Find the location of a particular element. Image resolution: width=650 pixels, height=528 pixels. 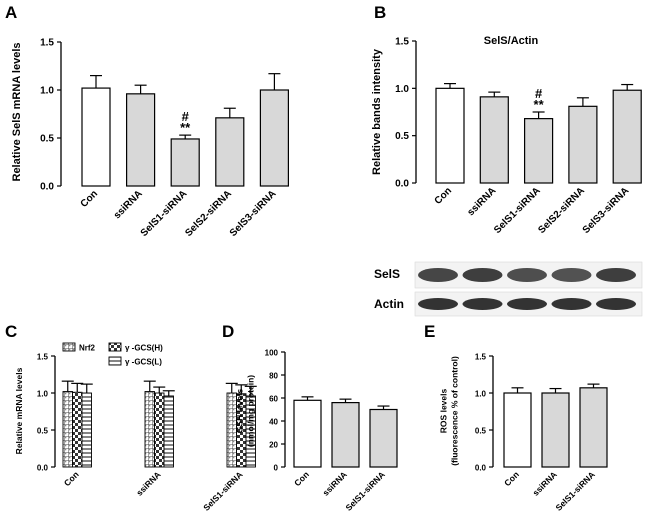

legend-label: γ -GCS(L) is located at coordinates (143, 362).